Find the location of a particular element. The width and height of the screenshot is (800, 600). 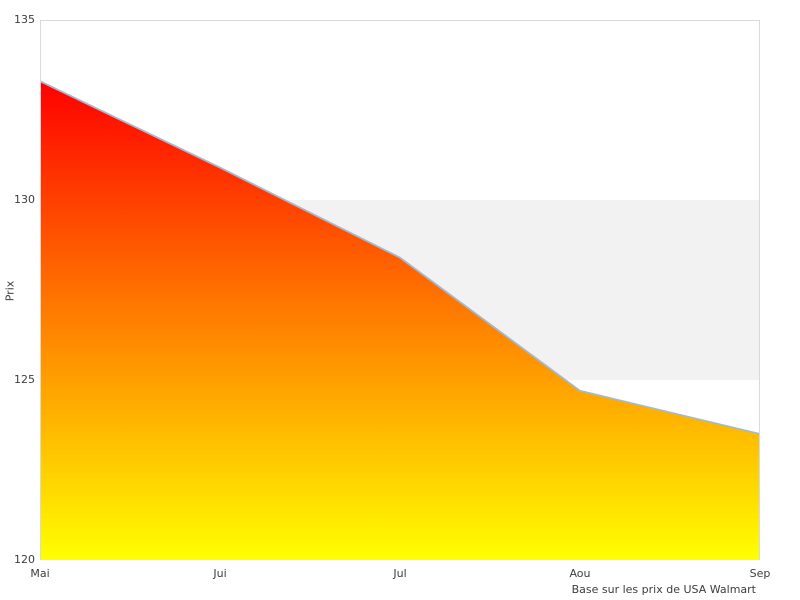

source-caption: Base sur les prix de USA Walmart is located at coordinates (663, 589).